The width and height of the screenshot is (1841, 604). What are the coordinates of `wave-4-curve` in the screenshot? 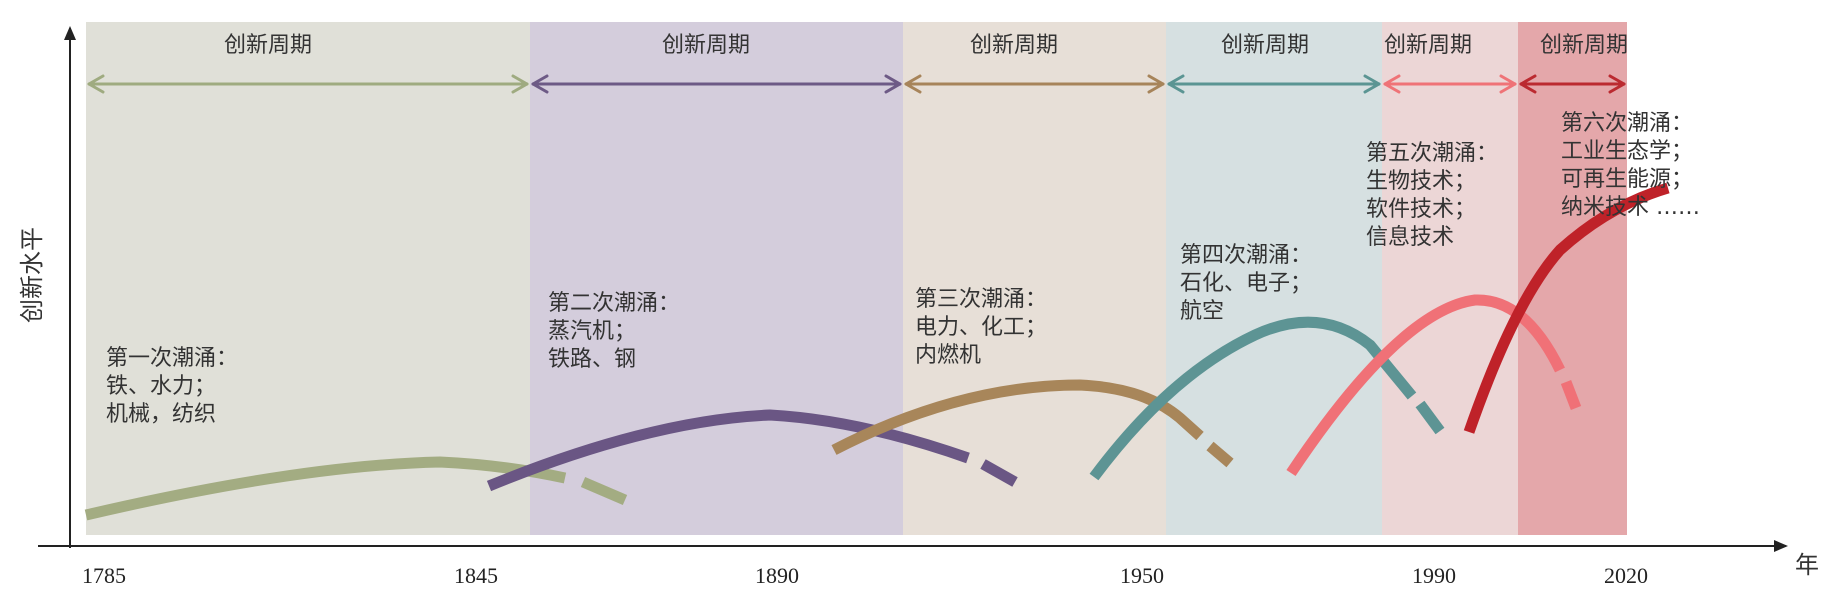 It's located at (1267, 398).